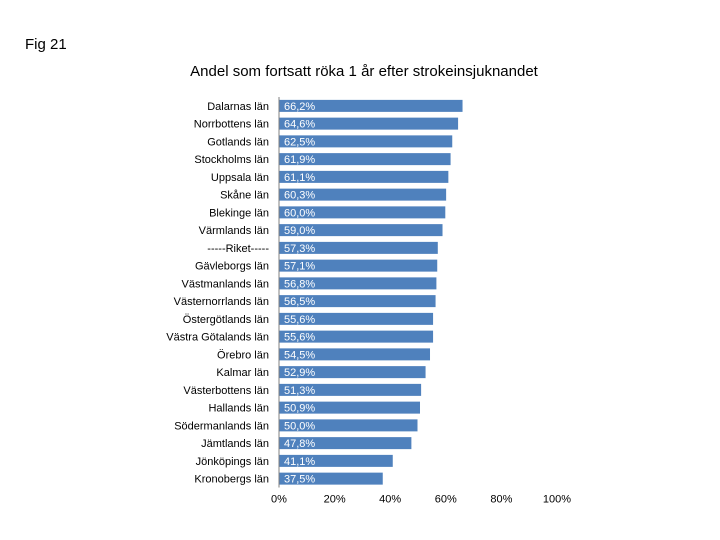  Describe the element at coordinates (299, 160) in the screenshot. I see `data-label: 61,9%` at that location.